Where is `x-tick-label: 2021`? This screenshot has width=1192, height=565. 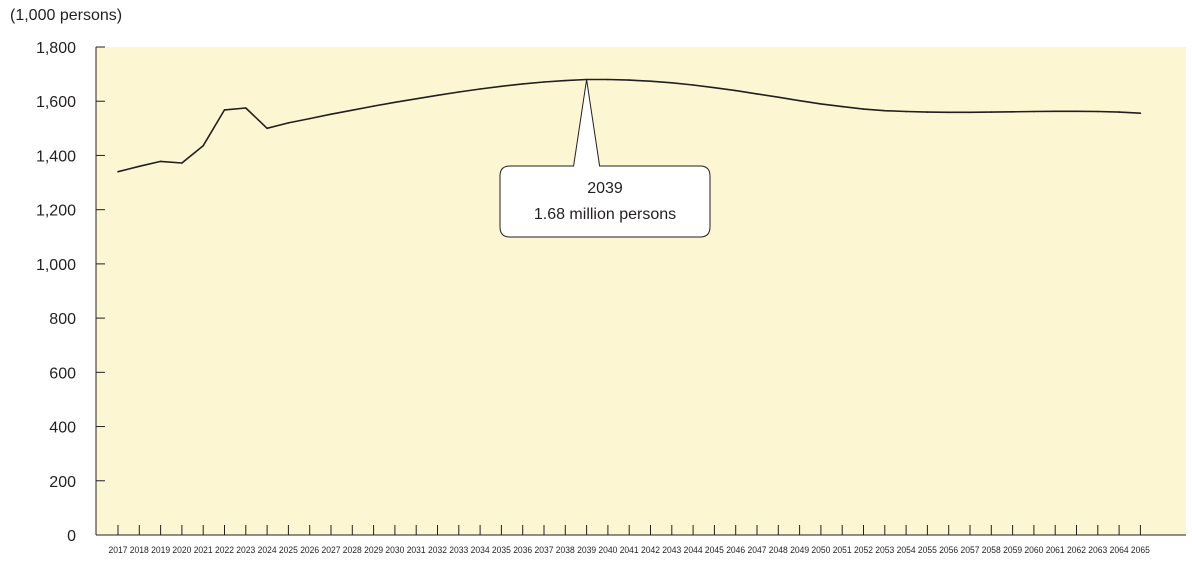
x-tick-label: 2021 is located at coordinates (203, 550).